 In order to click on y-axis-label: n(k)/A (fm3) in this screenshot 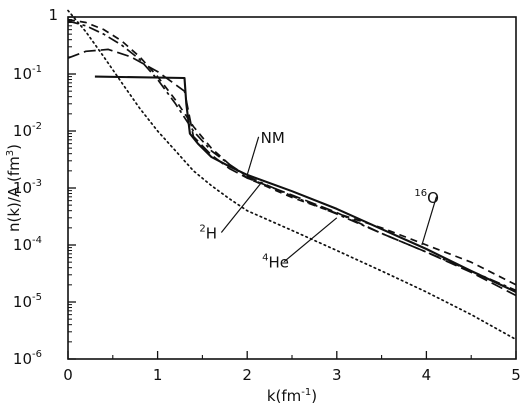, I will do `click(14, 188)`.